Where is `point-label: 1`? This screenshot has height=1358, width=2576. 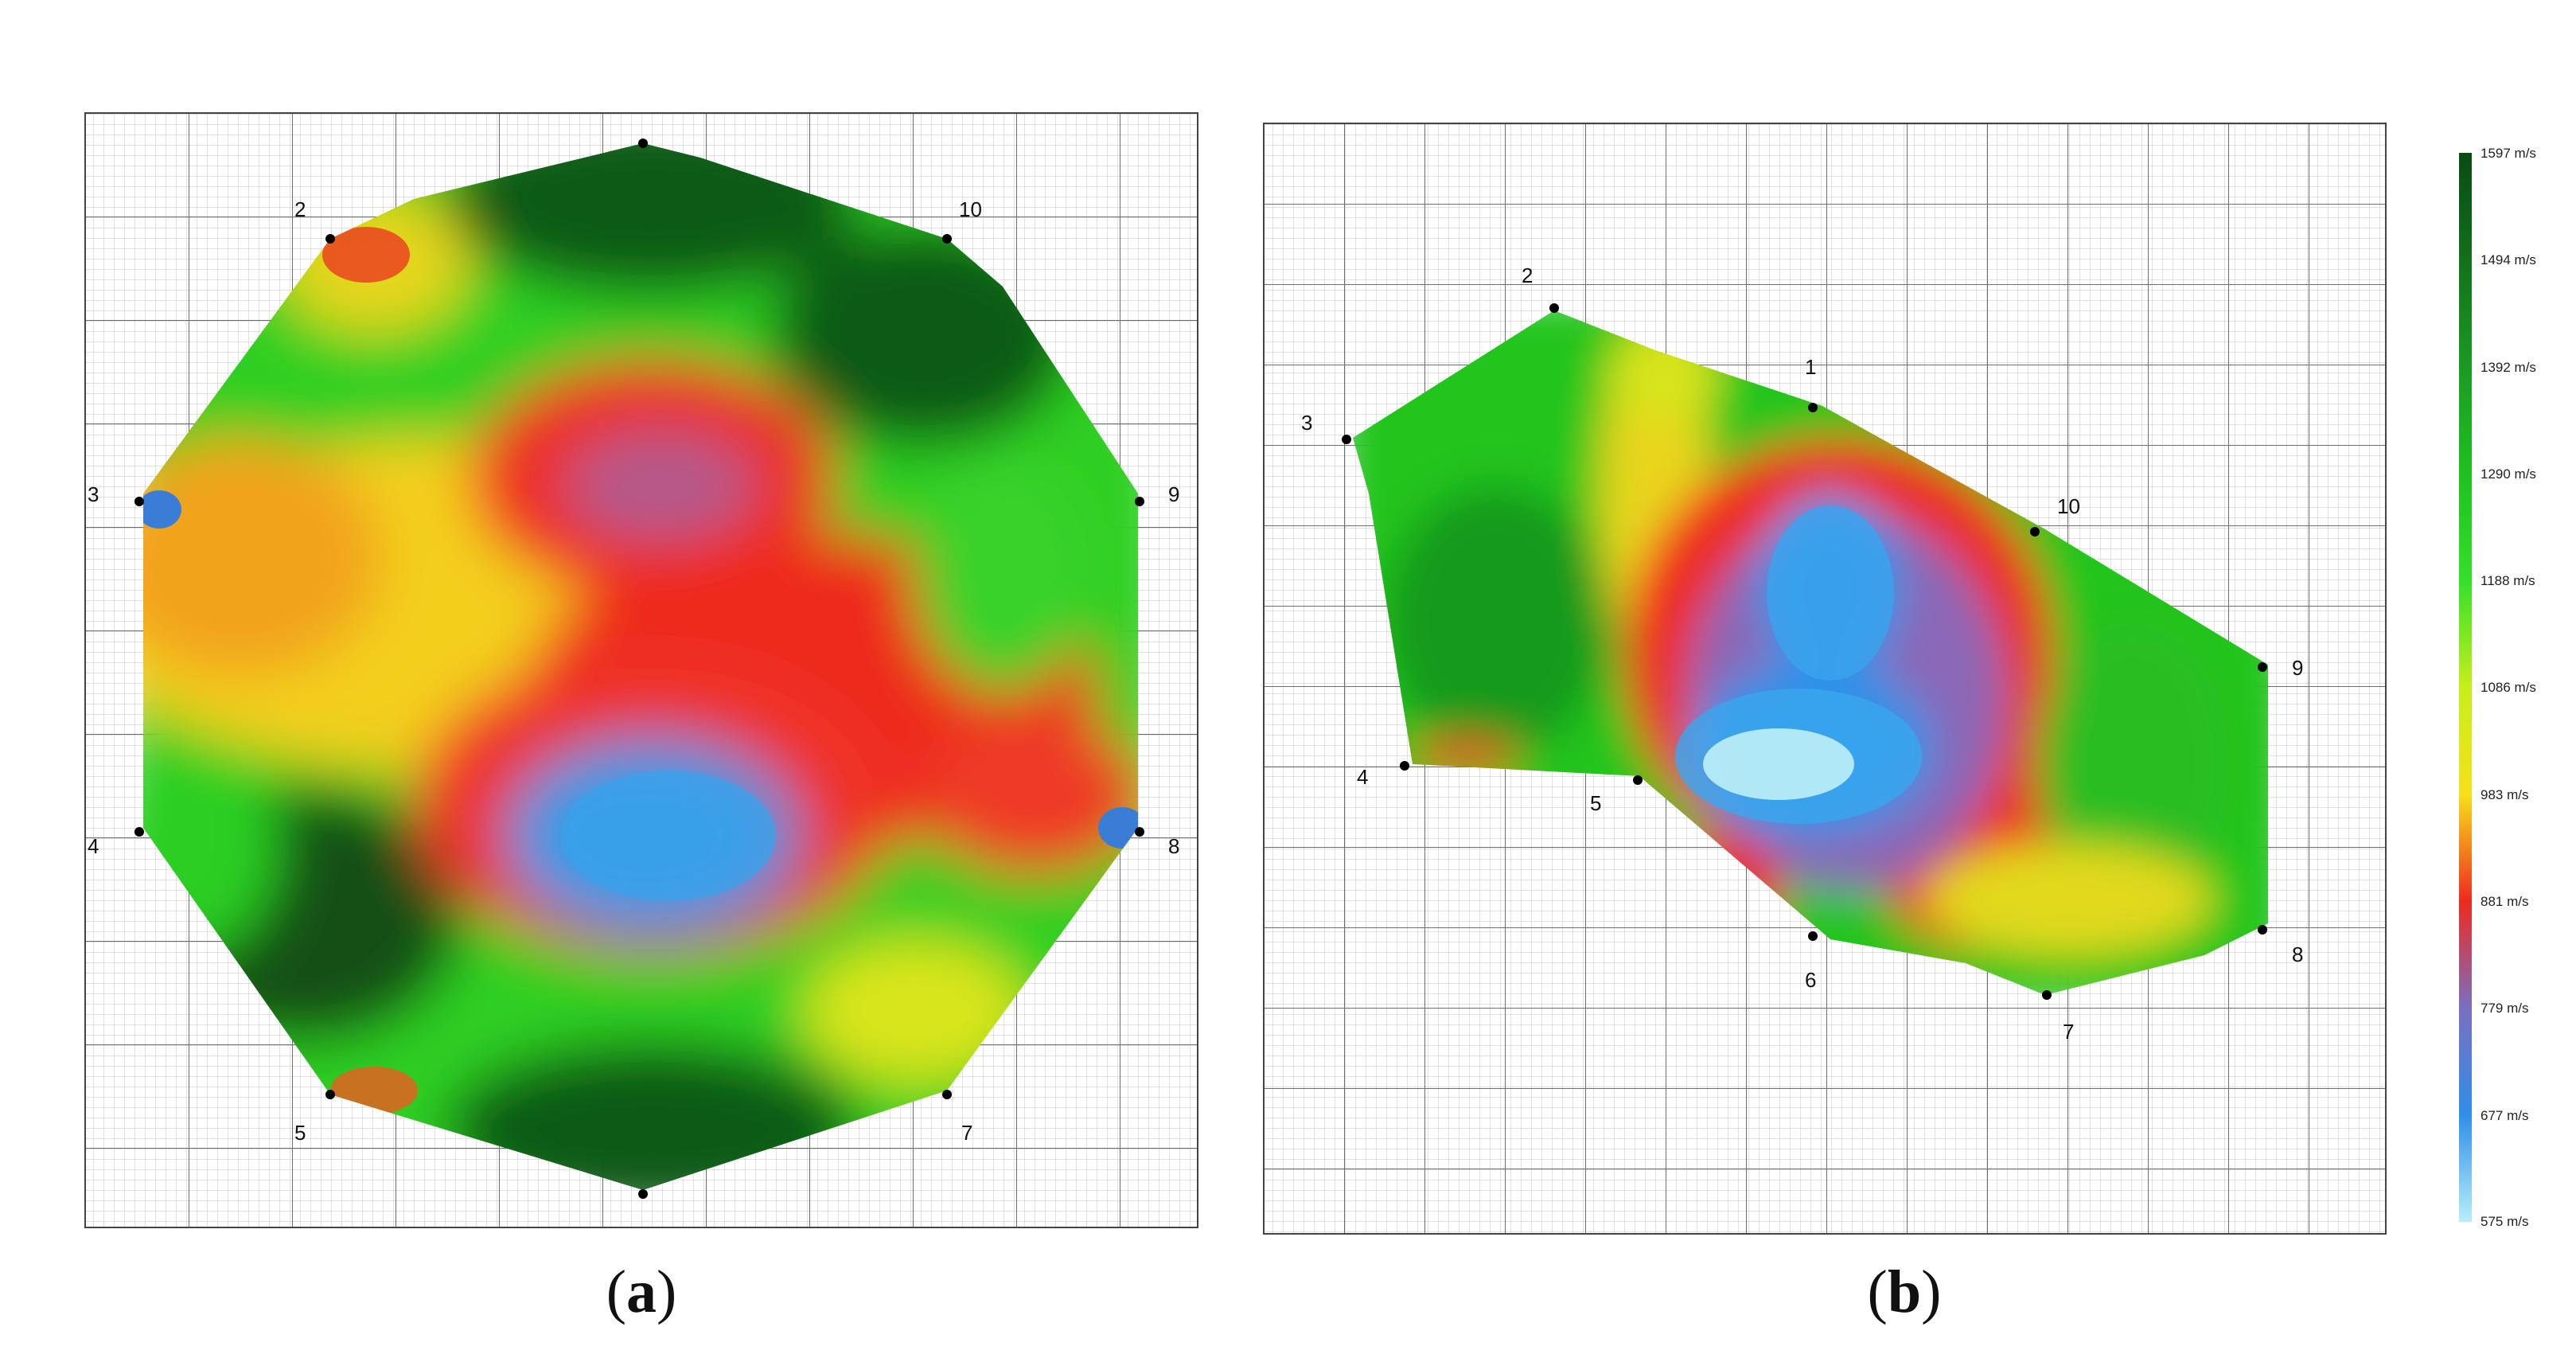
point-label: 1 is located at coordinates (1810, 367).